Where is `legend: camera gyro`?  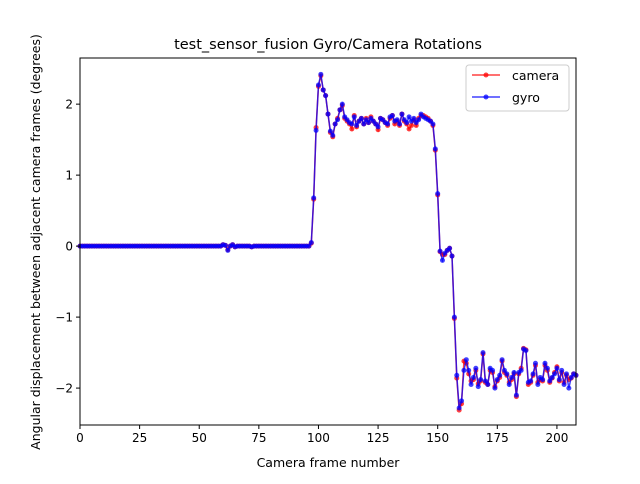 legend: camera gyro is located at coordinates (517, 88).